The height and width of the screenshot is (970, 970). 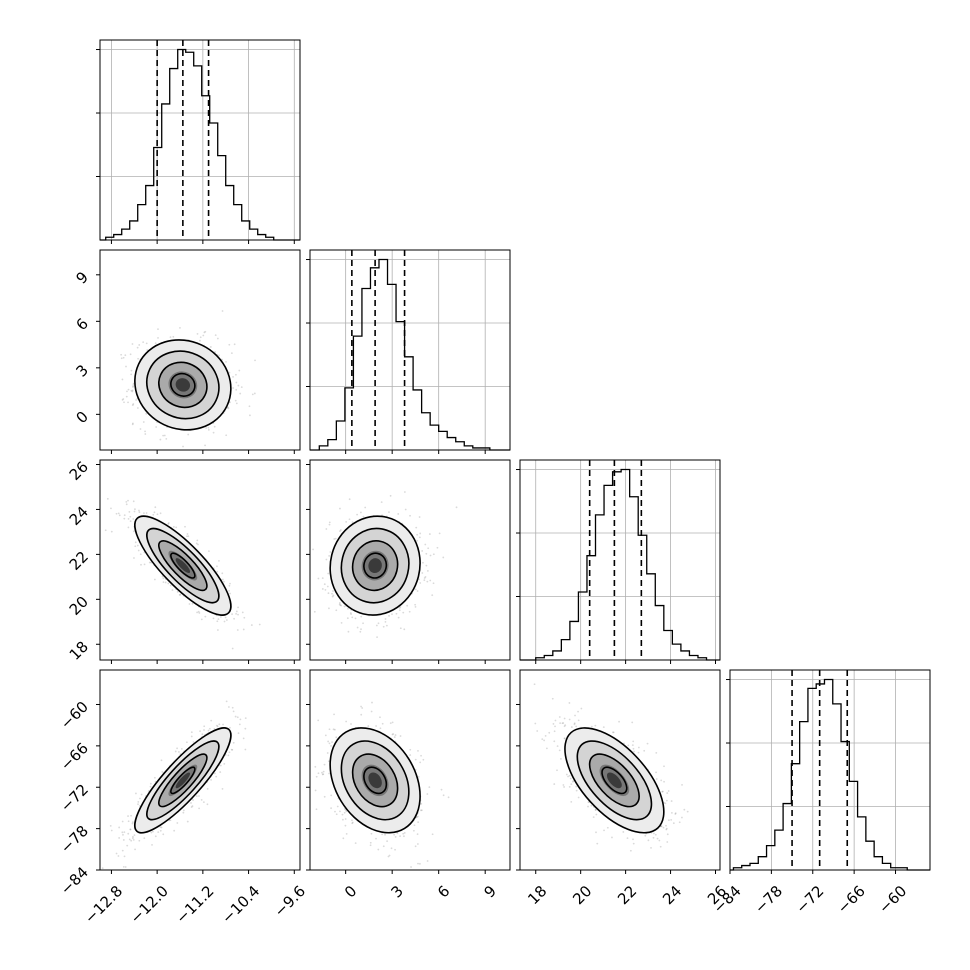 I want to click on density-panel-3-2: 18 20 22 24 26, so click(x=623, y=788).